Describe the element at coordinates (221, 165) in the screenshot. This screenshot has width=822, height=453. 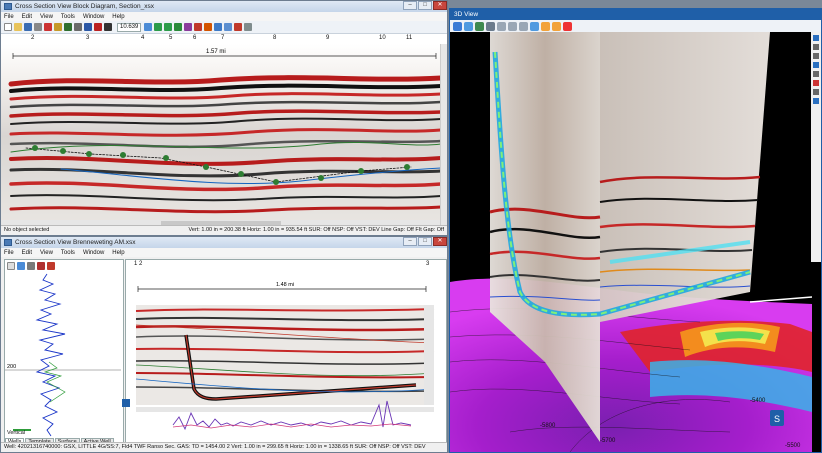
I see `well-markers` at that location.